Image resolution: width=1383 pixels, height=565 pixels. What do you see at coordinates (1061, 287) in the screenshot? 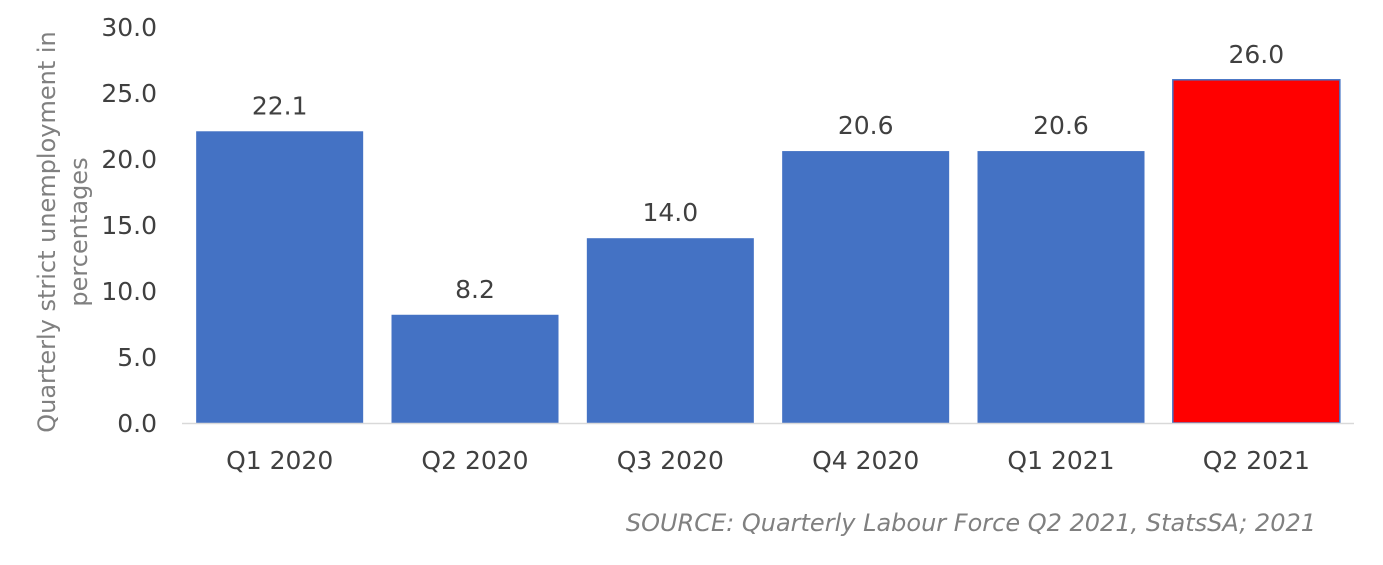
I see `bar-q1-2021` at bounding box center [1061, 287].